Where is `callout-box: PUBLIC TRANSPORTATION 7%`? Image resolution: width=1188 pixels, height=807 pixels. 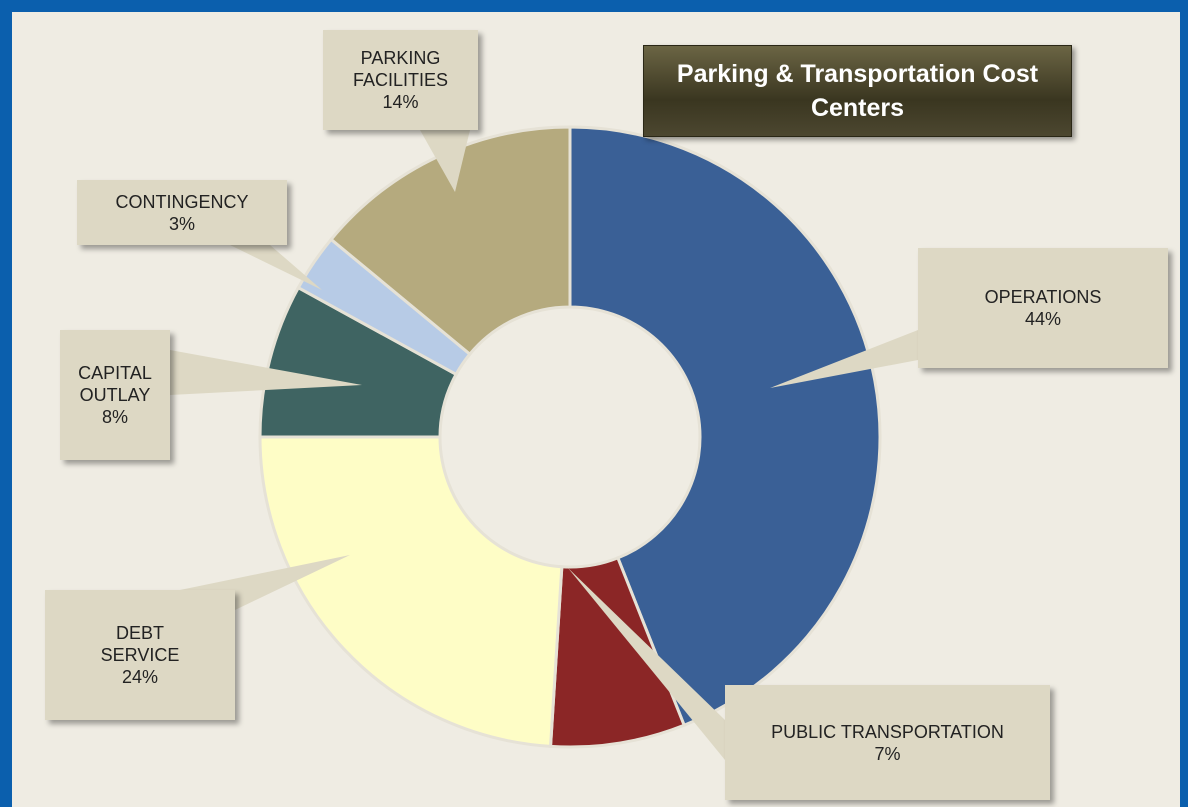 callout-box: PUBLIC TRANSPORTATION 7% is located at coordinates (887, 742).